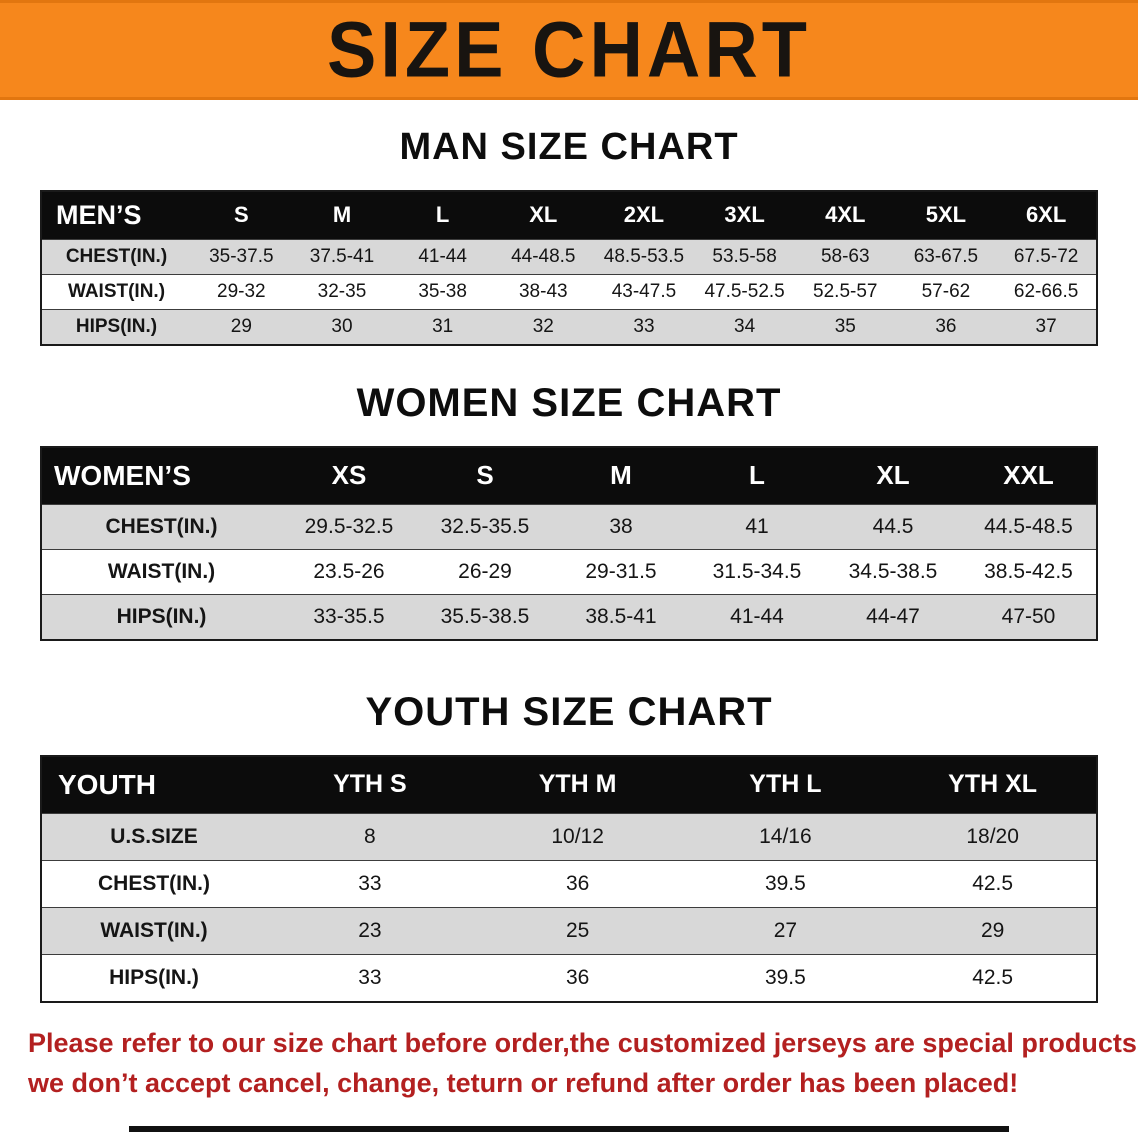 This screenshot has width=1138, height=1132. What do you see at coordinates (785, 784) in the screenshot?
I see `size-column-header: YTH L` at bounding box center [785, 784].